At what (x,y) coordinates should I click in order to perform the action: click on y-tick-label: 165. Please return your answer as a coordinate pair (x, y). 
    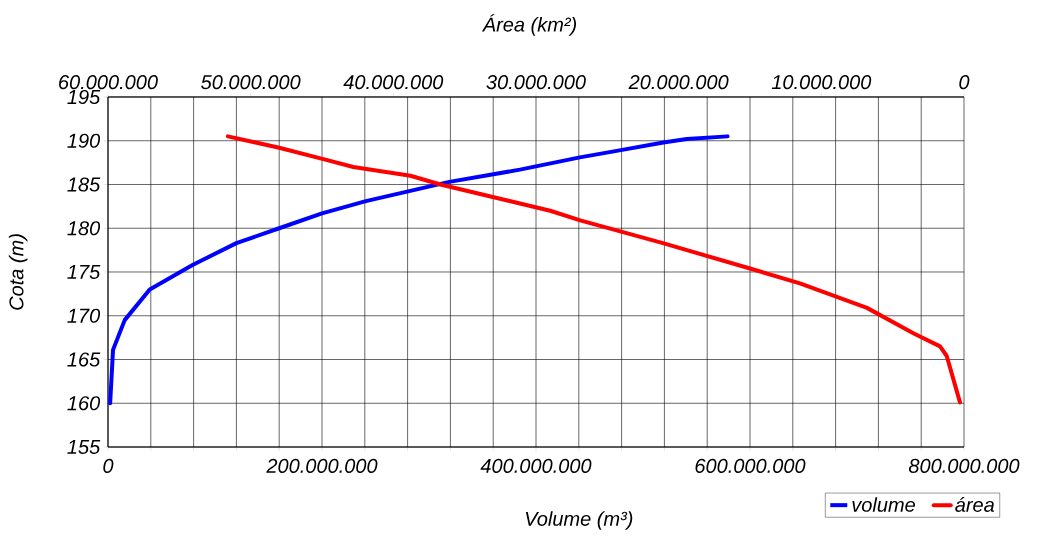
    Looking at the image, I should click on (84, 359).